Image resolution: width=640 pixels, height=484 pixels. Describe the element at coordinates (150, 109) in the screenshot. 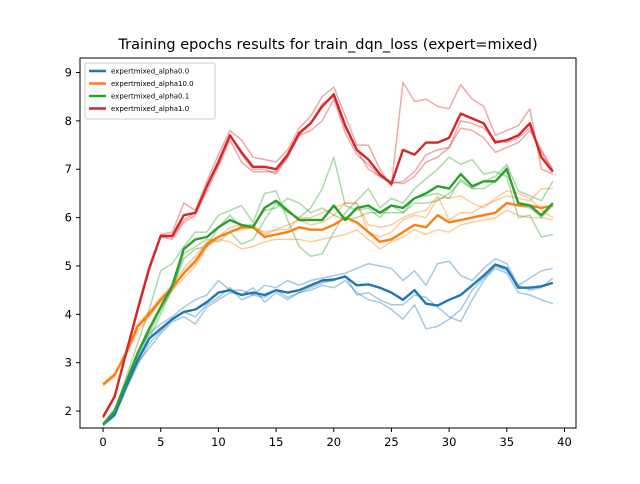

I see `legend-label: expertmixed_alpha1.0` at that location.